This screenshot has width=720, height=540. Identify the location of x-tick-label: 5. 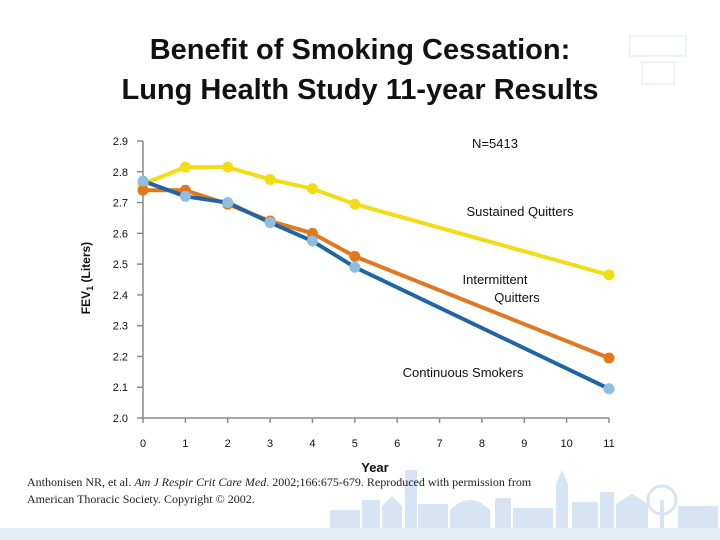
(355, 444).